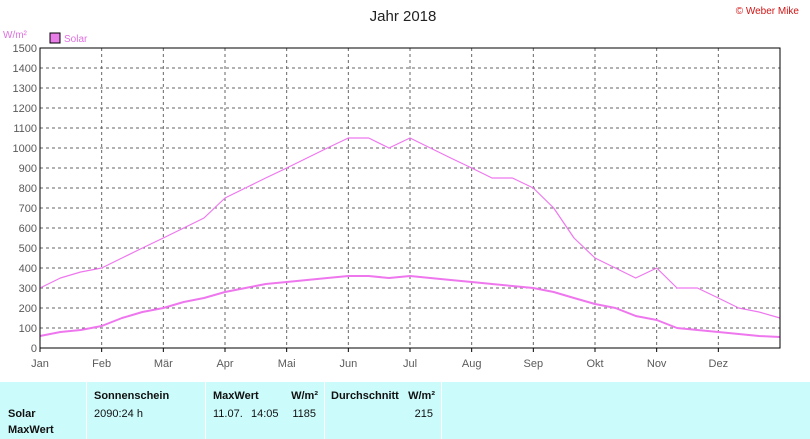 The width and height of the screenshot is (810, 439). I want to click on y-tick-label: 200, so click(28, 309).